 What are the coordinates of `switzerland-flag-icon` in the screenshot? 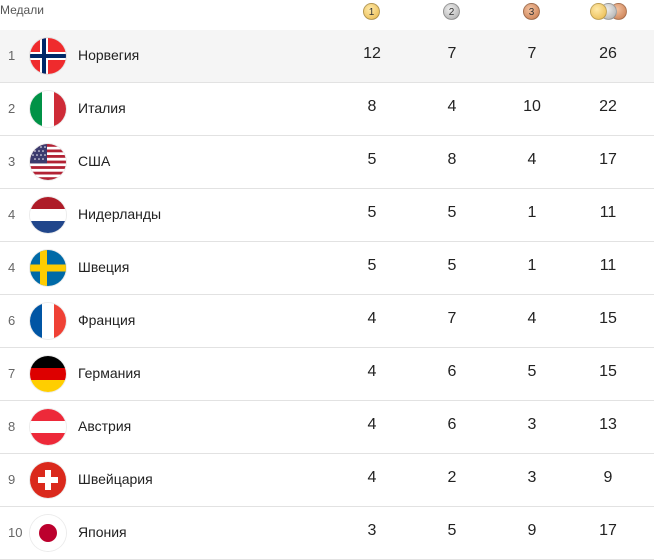 It's located at (48, 480).